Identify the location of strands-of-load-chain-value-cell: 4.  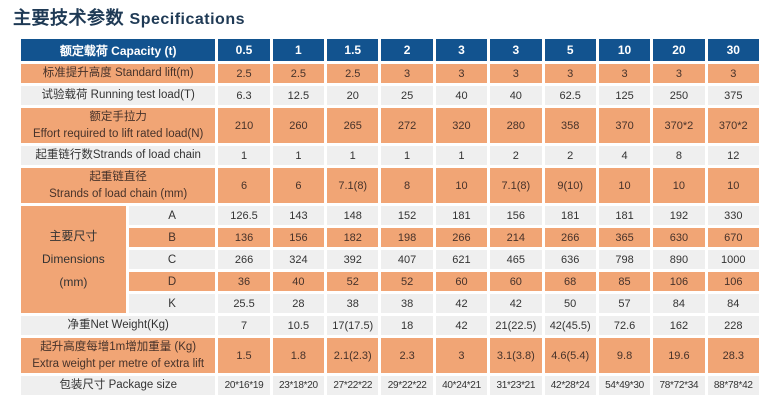
(624, 155).